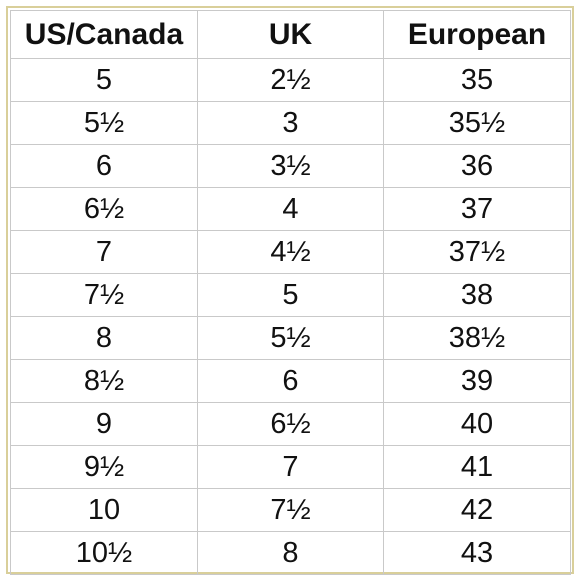 The height and width of the screenshot is (580, 580). What do you see at coordinates (477, 424) in the screenshot?
I see `european-cell: 40` at bounding box center [477, 424].